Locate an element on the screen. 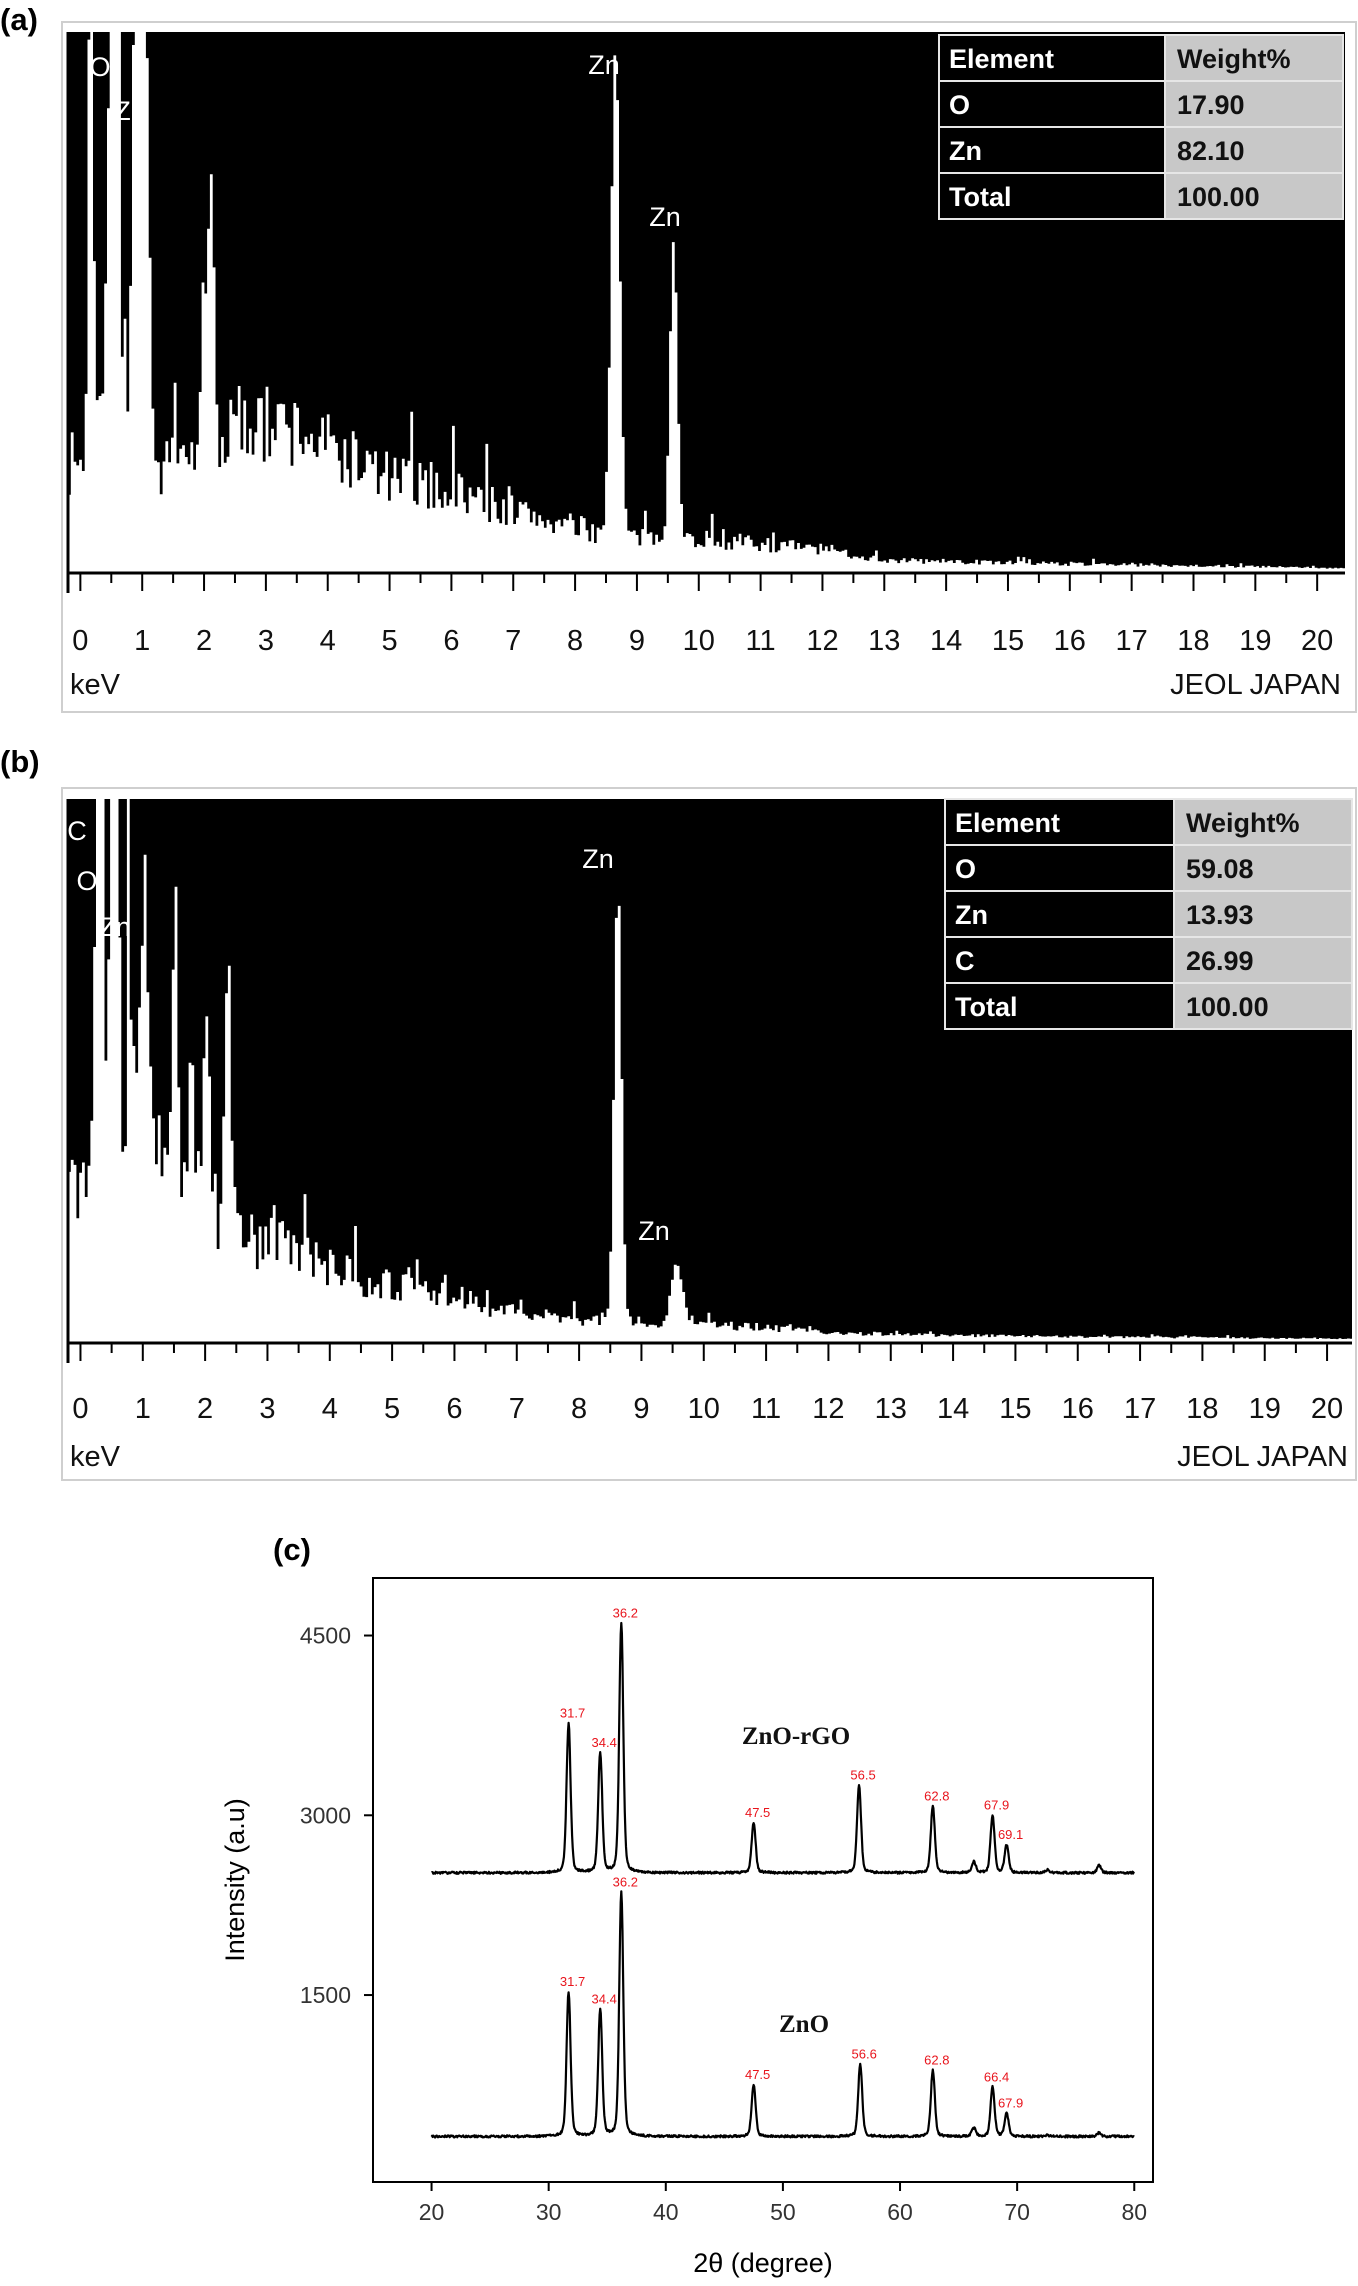 This screenshot has width=1358, height=2286. x-tick-label: 18 is located at coordinates (1202, 1409).